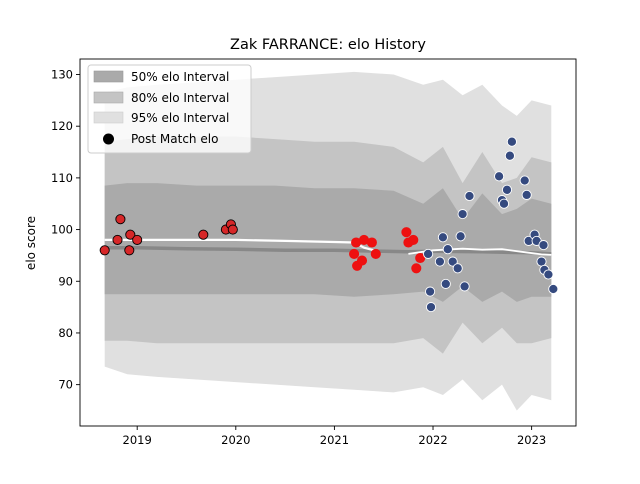 The image size is (640, 484). Describe the element at coordinates (108, 76) in the screenshot. I see `legend-swatch-50-interval` at that location.